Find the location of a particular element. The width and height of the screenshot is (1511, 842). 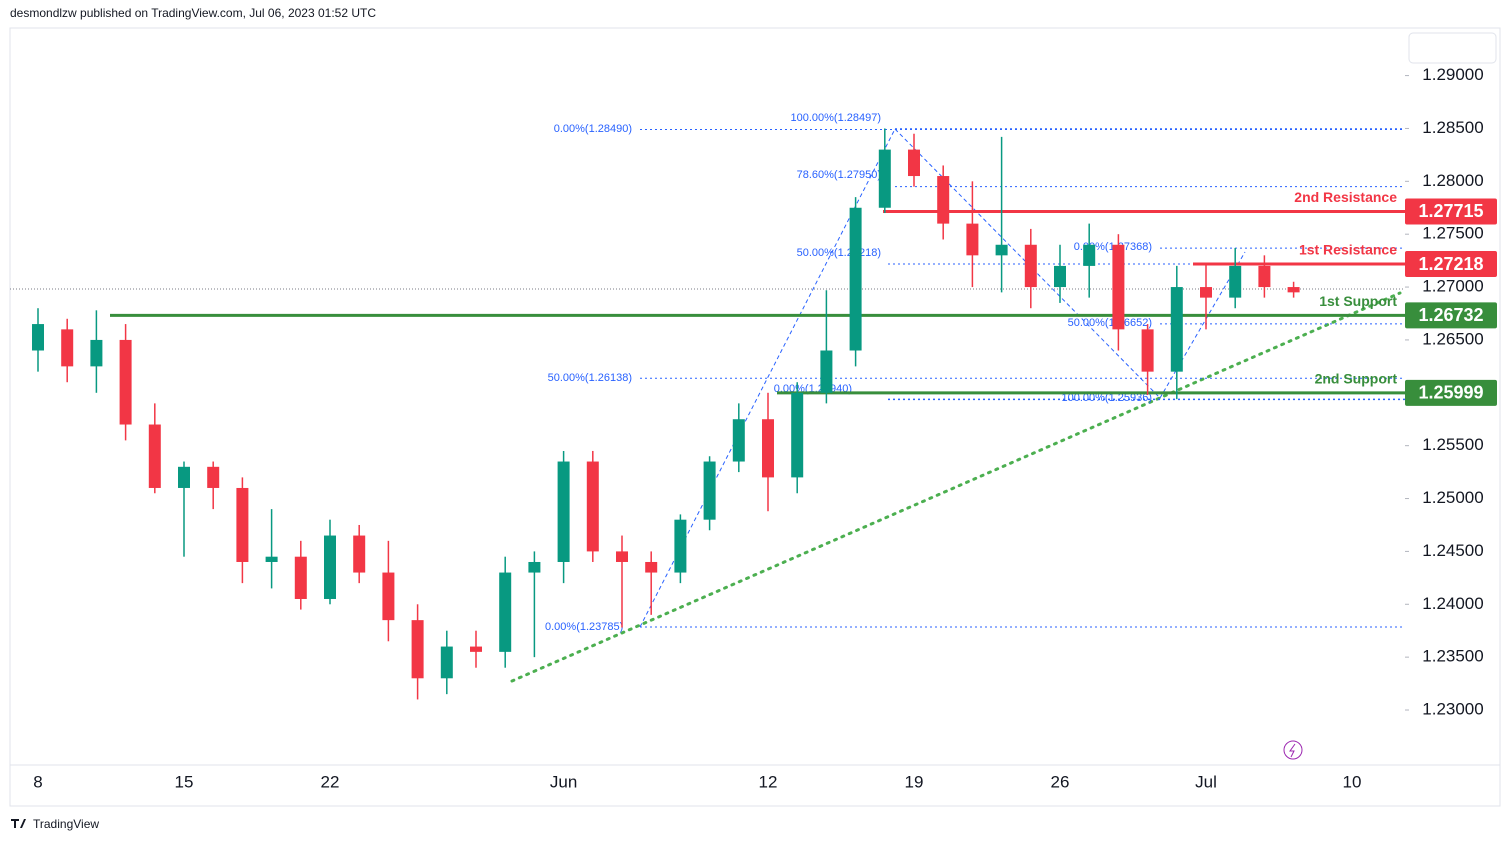

x-tick-label: 10 is located at coordinates (1352, 781).